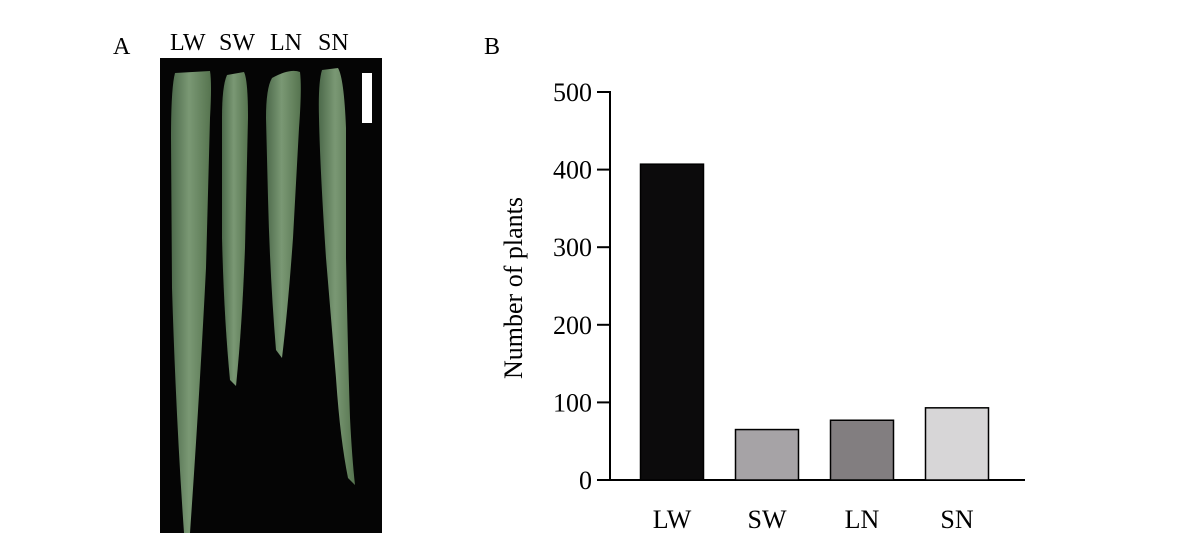 This screenshot has height=558, width=1201. Describe the element at coordinates (672, 519) in the screenshot. I see `x-tick-label-lw: LW` at that location.